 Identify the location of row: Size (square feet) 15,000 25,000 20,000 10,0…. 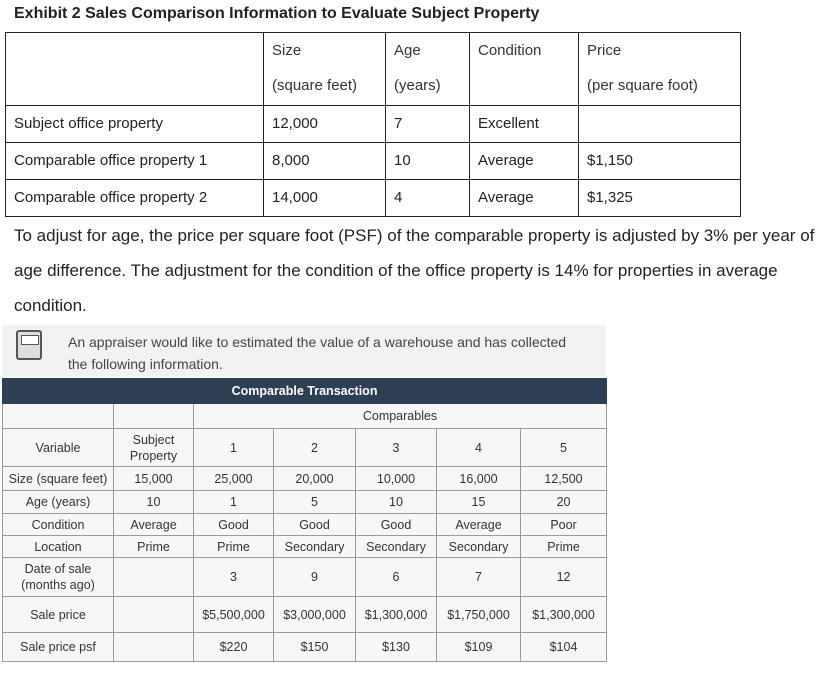
(305, 478).